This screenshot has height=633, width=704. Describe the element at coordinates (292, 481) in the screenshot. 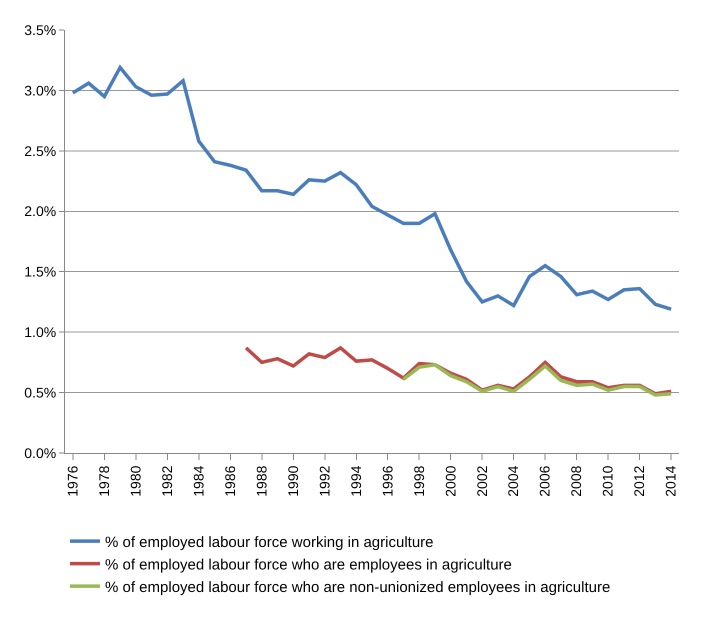

I see `x-tick-label: 1990` at that location.